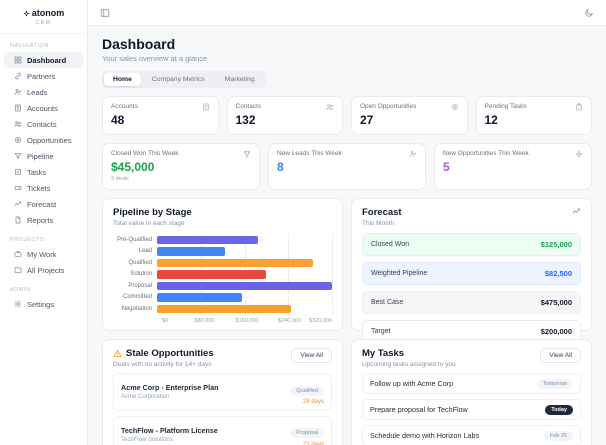  What do you see at coordinates (284, 115) in the screenshot?
I see `stat-card-contacts: Contacts 132` at bounding box center [284, 115].